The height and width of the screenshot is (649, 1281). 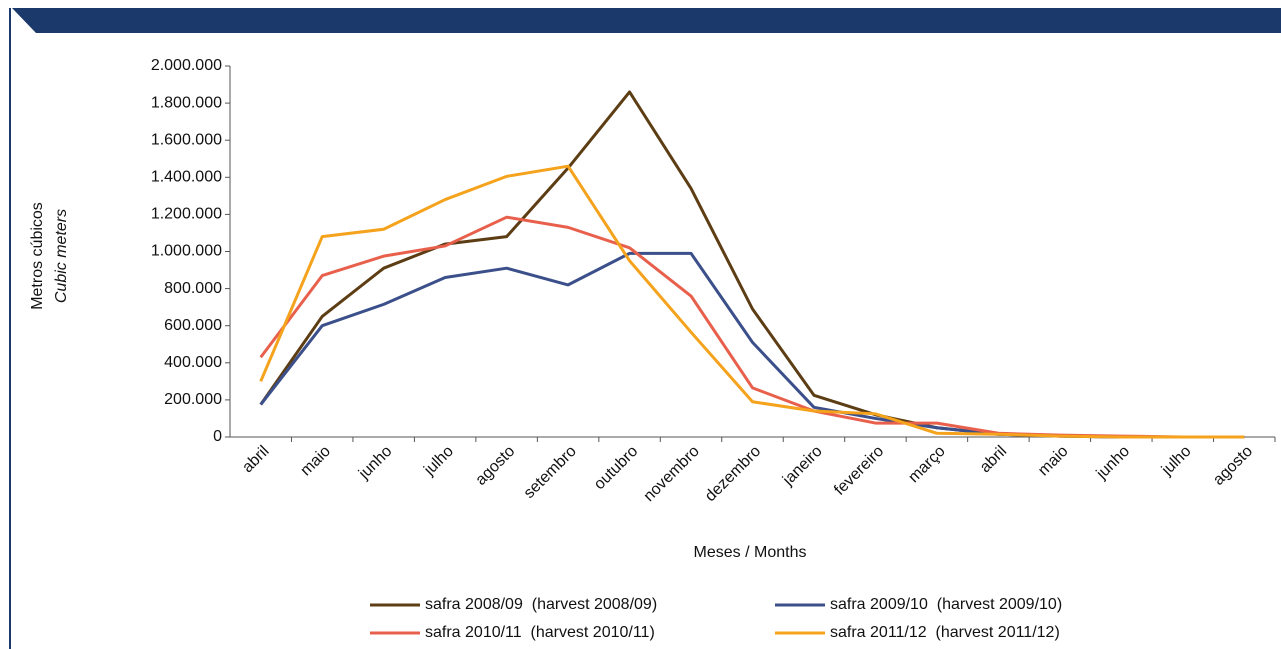 What do you see at coordinates (646, 20) in the screenshot?
I see `header-band` at bounding box center [646, 20].